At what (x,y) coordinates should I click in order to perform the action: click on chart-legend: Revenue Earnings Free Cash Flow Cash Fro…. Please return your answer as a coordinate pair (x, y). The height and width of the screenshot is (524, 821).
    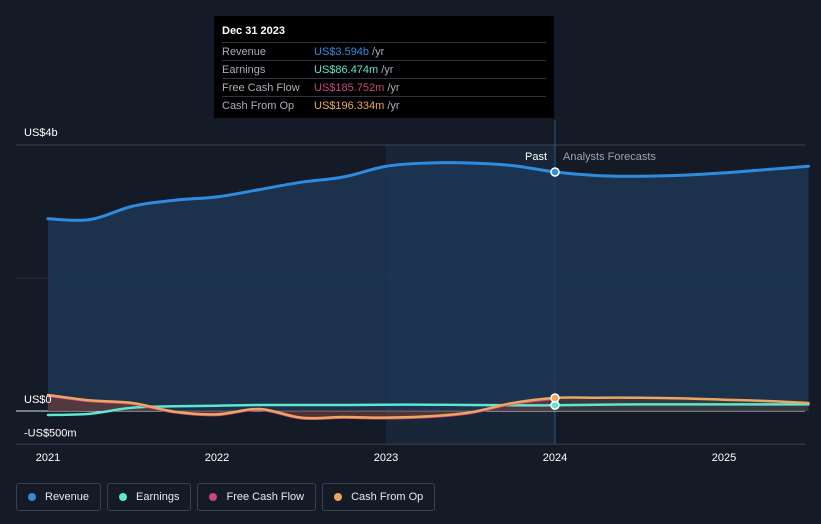
    Looking at the image, I should click on (226, 497).